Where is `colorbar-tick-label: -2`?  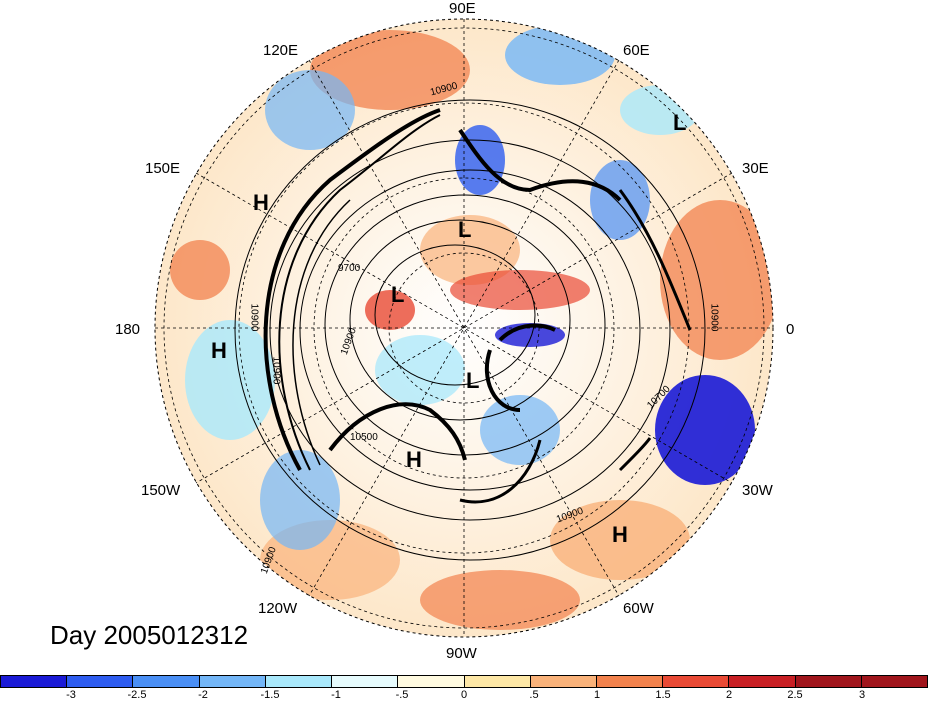
colorbar-tick-label: -2 is located at coordinates (203, 695).